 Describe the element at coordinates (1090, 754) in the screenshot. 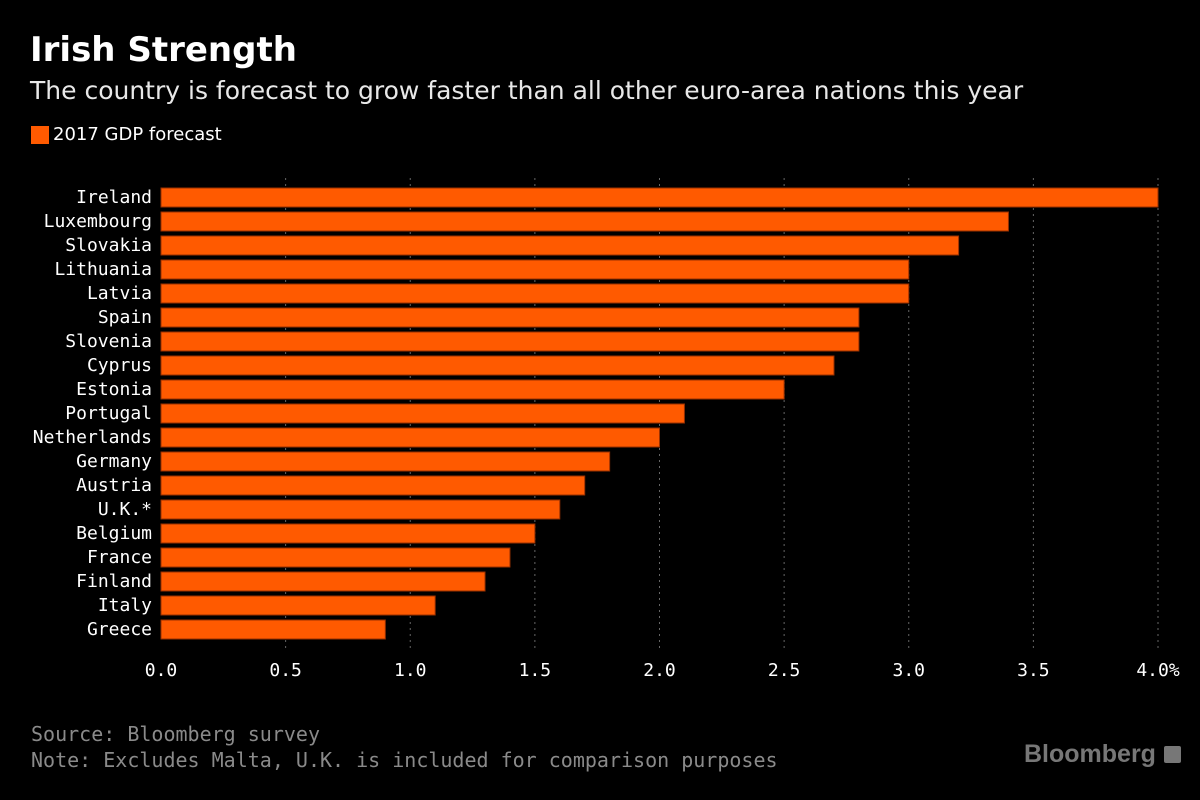

I see `brand-text: Bloomberg` at that location.